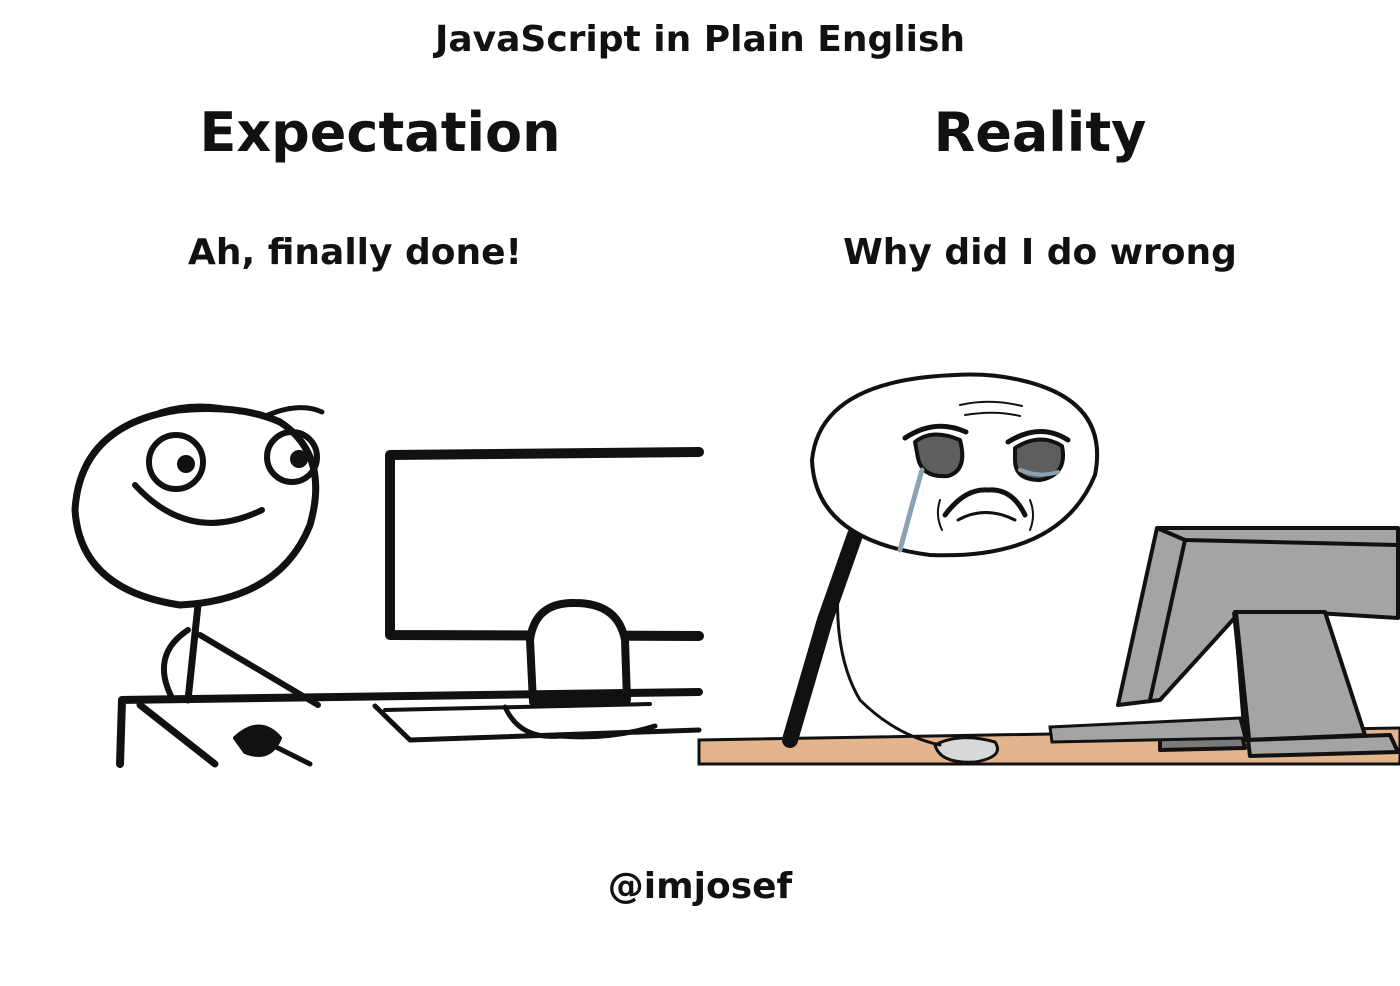  Describe the element at coordinates (1090, 740) in the screenshot. I see `sad-keyboard` at that location.